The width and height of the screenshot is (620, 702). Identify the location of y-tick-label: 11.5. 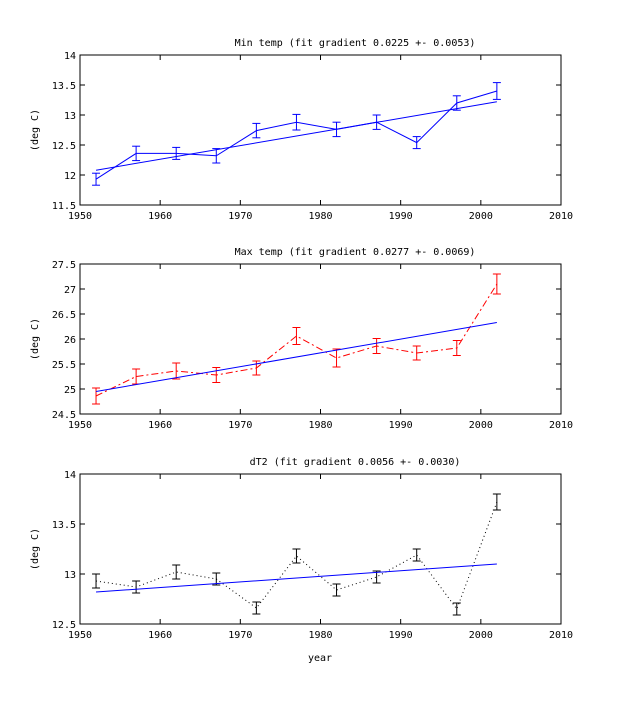
(64, 206).